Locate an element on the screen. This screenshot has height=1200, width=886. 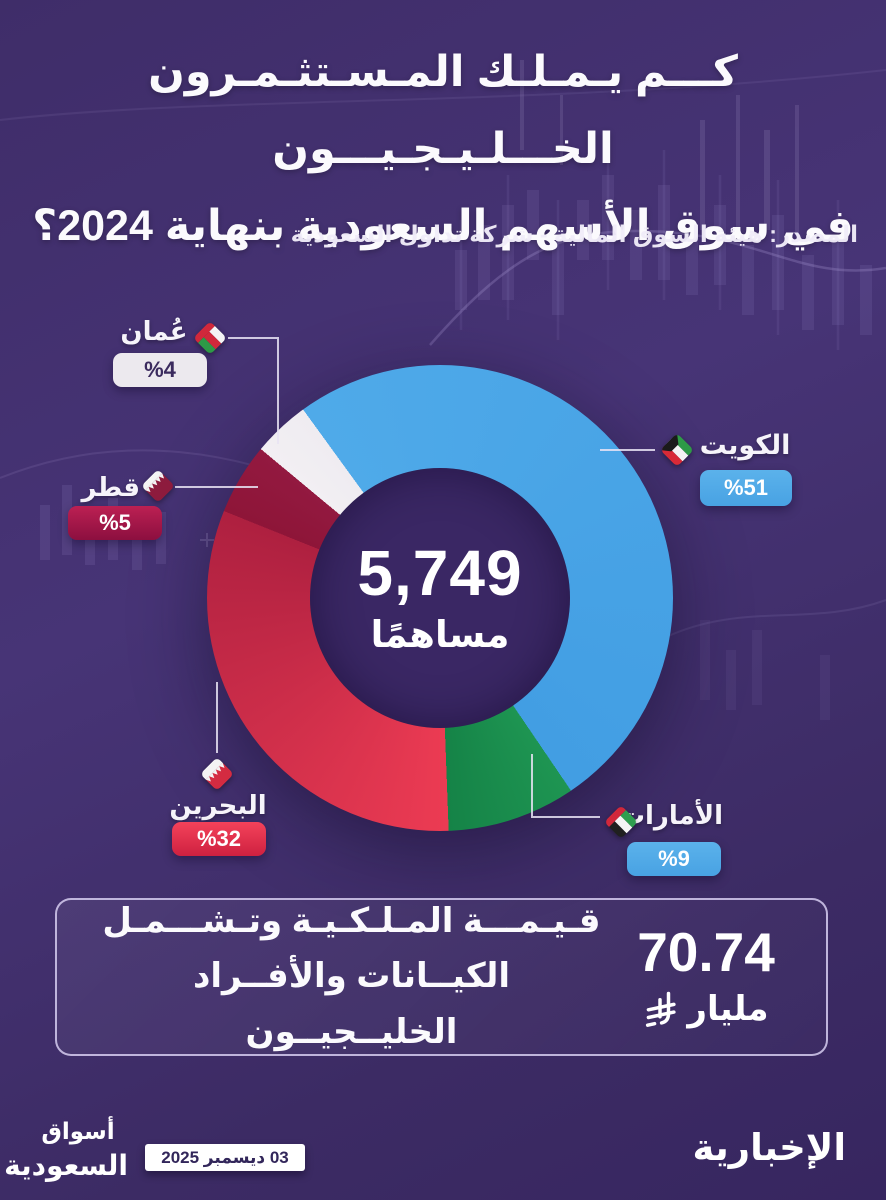
ownership-description-line2: الكيــانات والأفــراد الخليــجيــون is located at coordinates (351, 1004).